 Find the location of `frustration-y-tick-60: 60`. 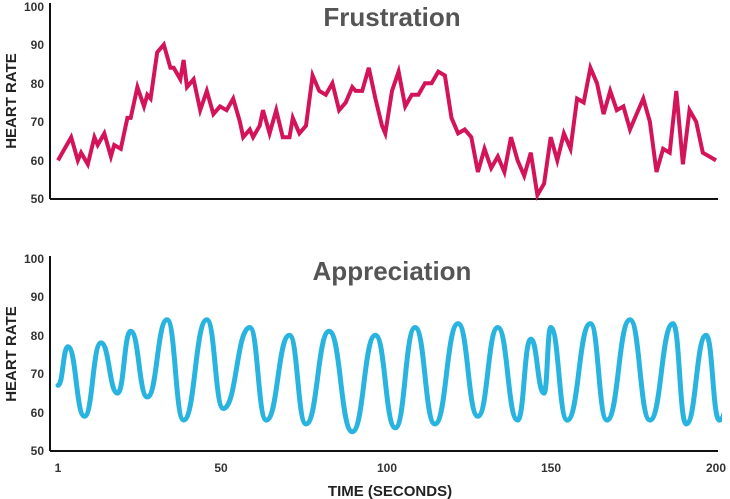

frustration-y-tick-60: 60 is located at coordinates (38, 161).